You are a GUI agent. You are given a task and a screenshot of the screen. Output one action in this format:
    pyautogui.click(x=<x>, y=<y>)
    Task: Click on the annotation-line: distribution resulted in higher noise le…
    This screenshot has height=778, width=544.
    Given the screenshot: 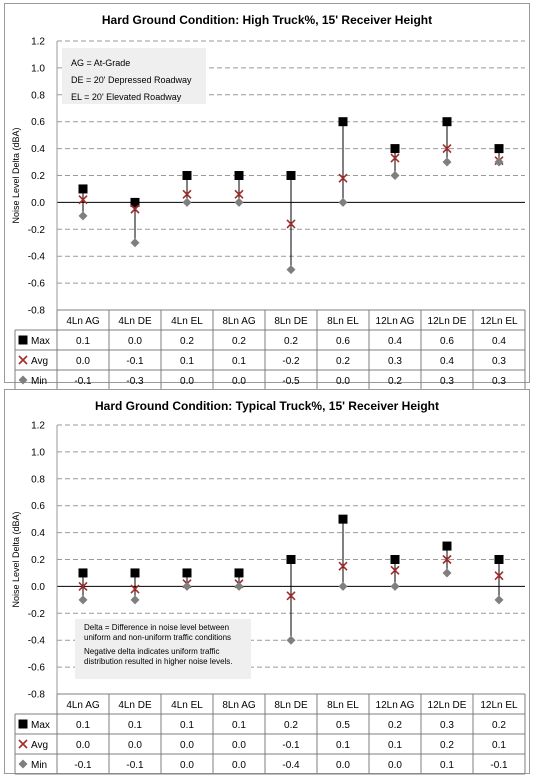 What is the action you would take?
    pyautogui.click(x=158, y=661)
    